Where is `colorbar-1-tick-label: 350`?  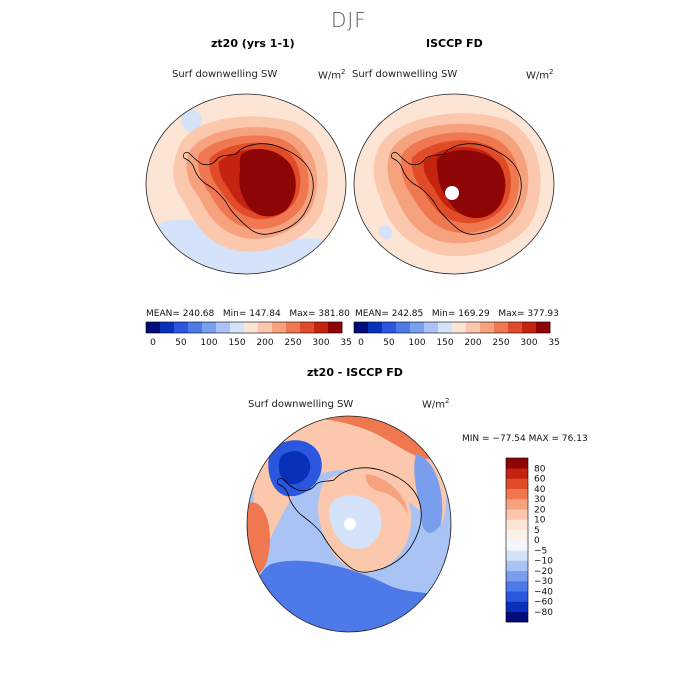 colorbar-1-tick-label: 350 is located at coordinates (346, 343).